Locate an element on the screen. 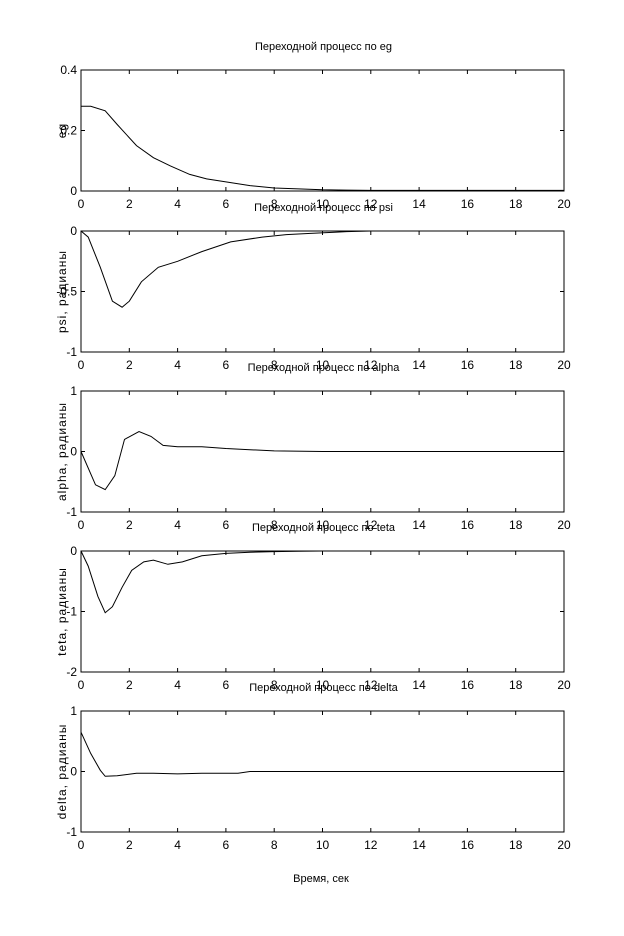 This screenshot has height=936, width=624. subplot-title: Переходной процесс по teta is located at coordinates (324, 528).